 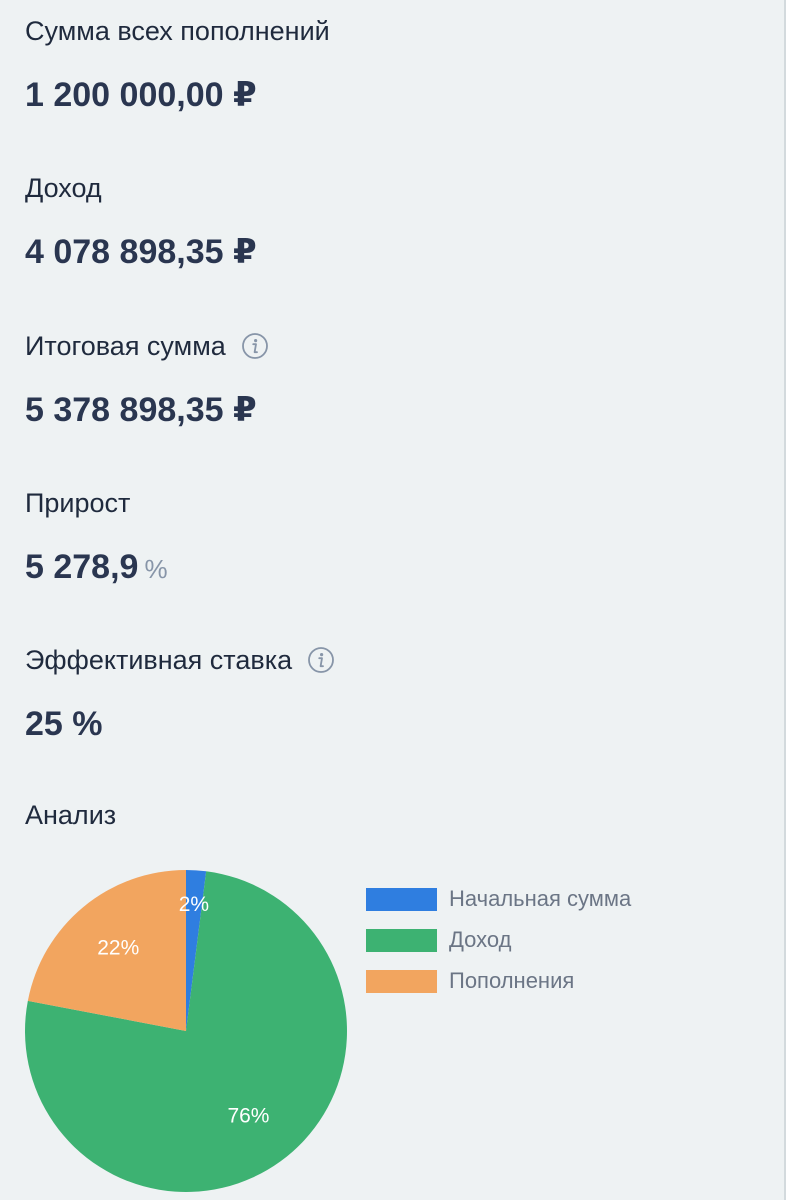 I want to click on stat-label: Итоговая сумма, so click(x=146, y=346).